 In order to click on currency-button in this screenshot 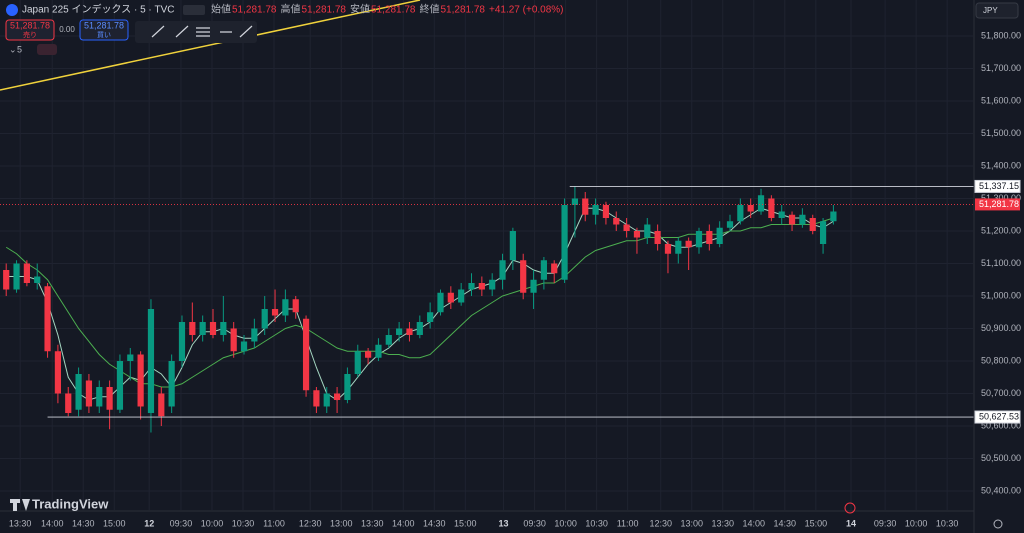, I will do `click(997, 10)`.